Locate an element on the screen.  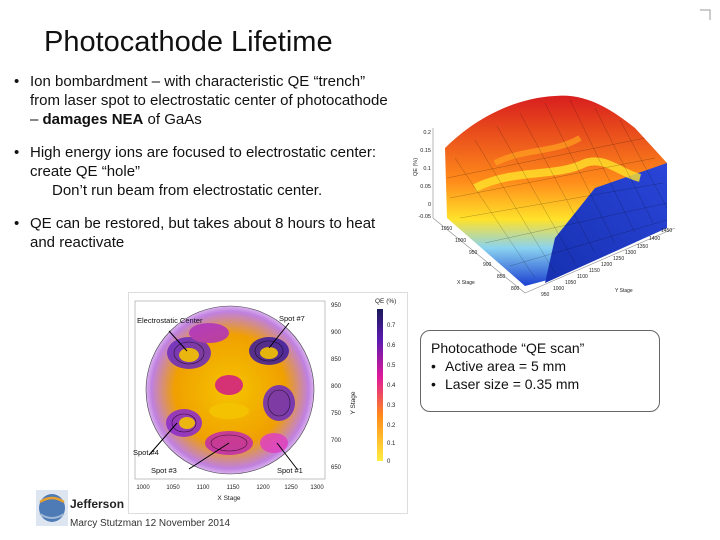
jlab-logo-icon is located at coordinates (52, 508).